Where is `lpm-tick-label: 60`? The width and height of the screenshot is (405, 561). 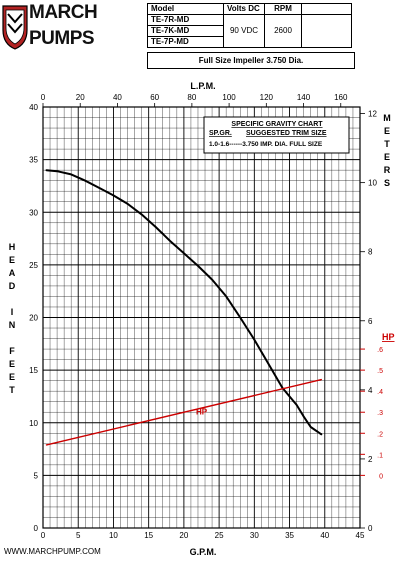 lpm-tick-label: 60 is located at coordinates (154, 97).